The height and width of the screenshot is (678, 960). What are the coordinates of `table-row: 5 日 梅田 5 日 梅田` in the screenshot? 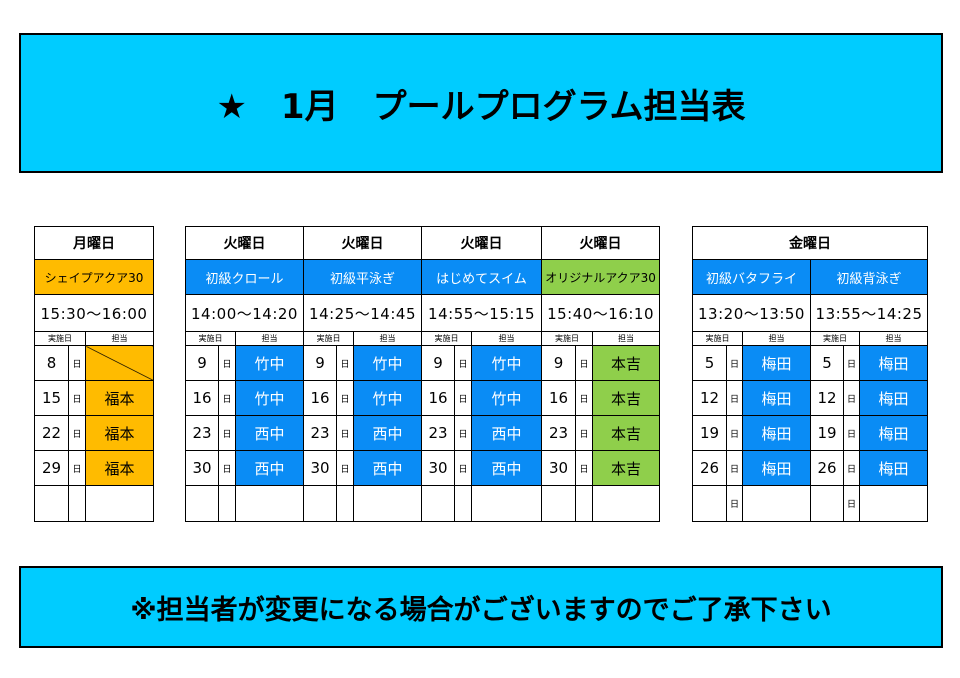 It's located at (810, 363).